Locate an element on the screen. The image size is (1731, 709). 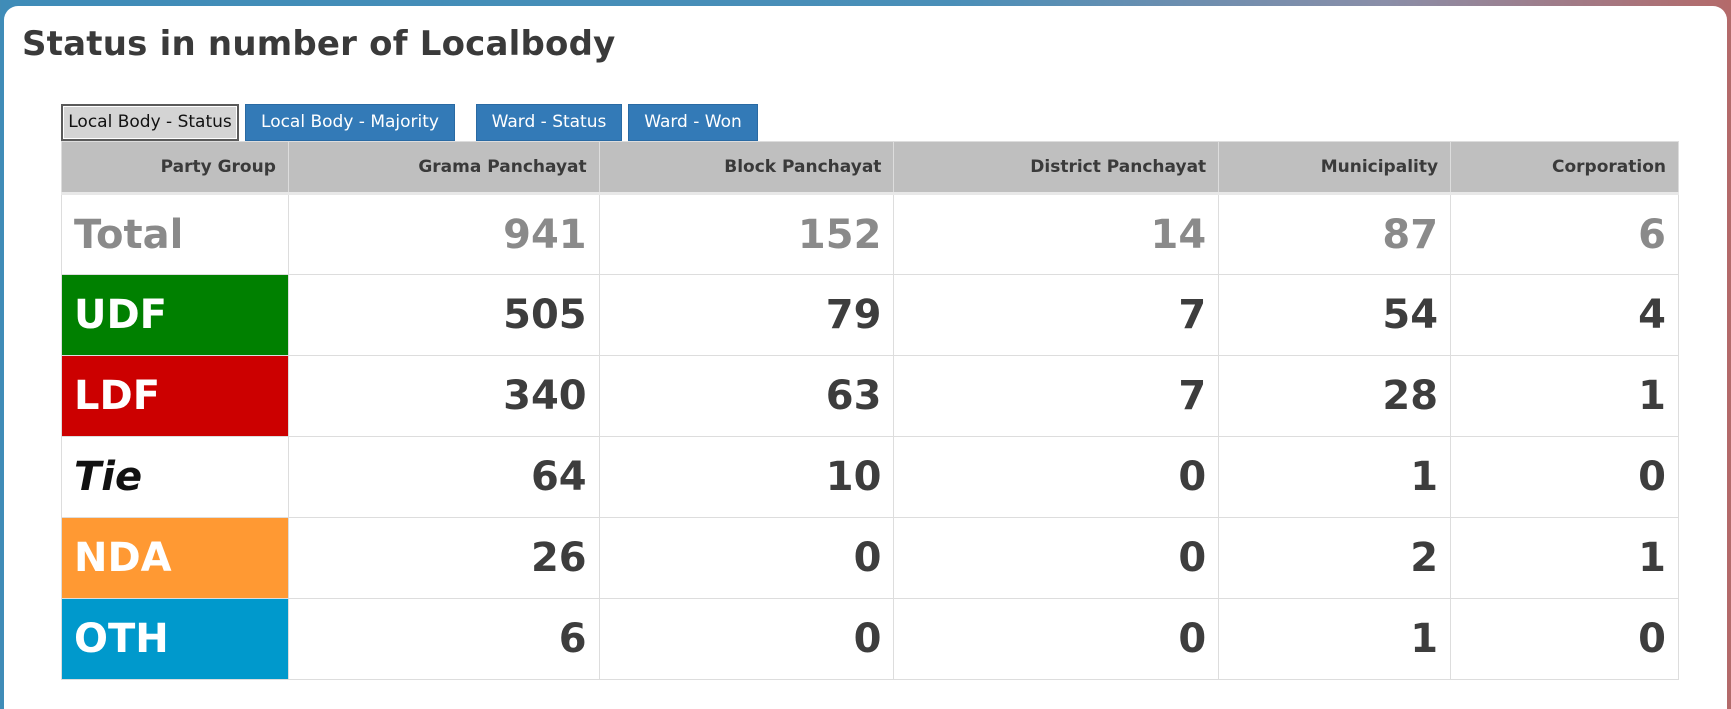
page-title: Status in number of Localbody is located at coordinates (319, 44).